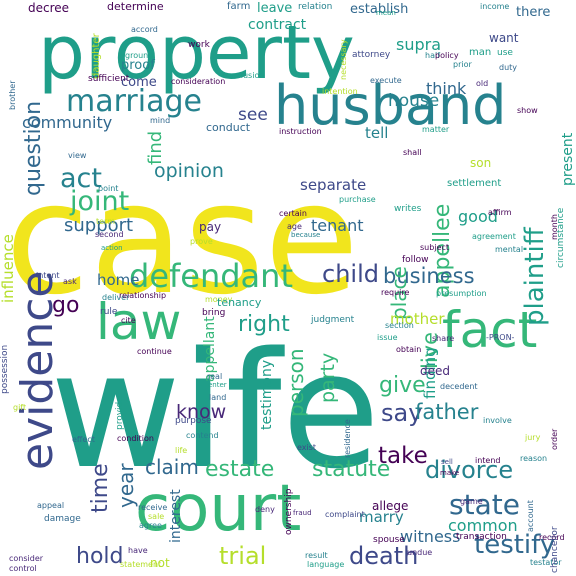  I want to click on cloud-word-duty: duty, so click(508, 67).